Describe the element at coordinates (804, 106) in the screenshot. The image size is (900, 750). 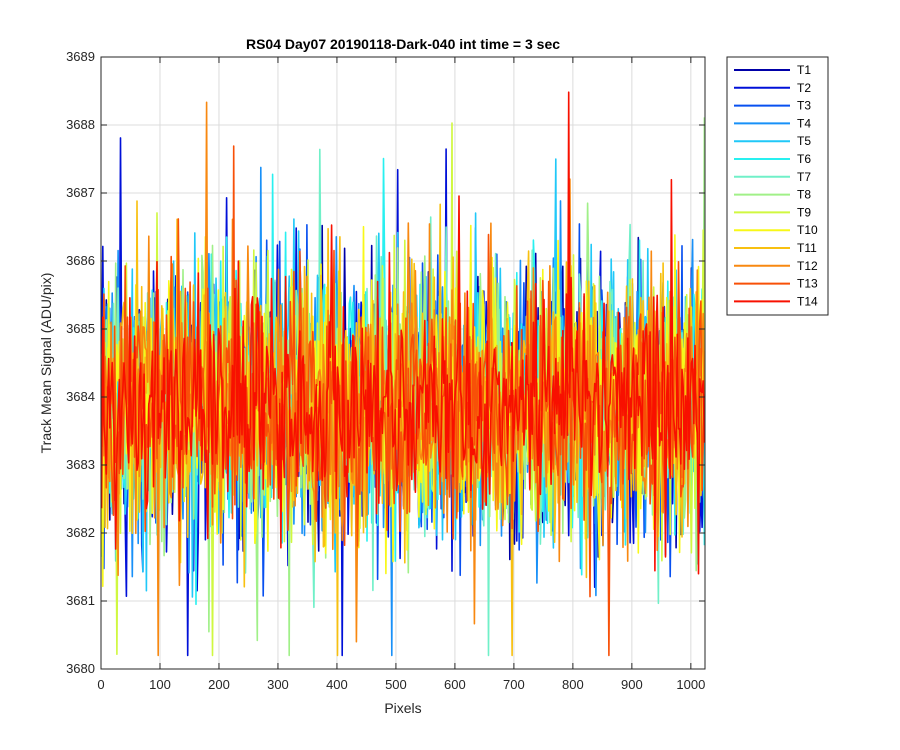
I see `legend-label-t3: T3` at that location.